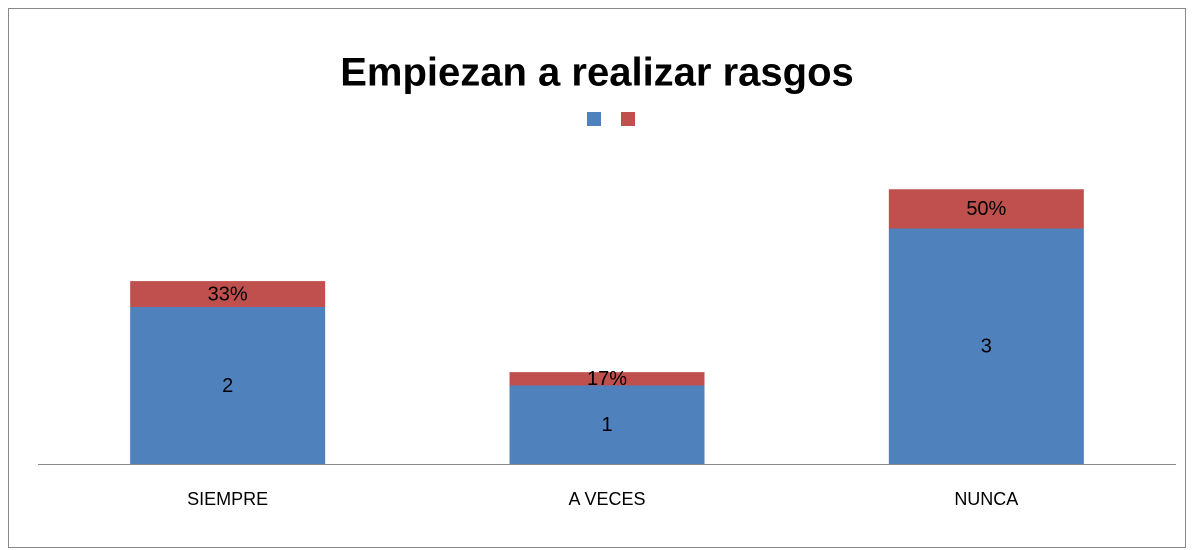 This screenshot has height=550, width=1194. Describe the element at coordinates (227, 499) in the screenshot. I see `x-tick-label: SIEMPRE` at that location.